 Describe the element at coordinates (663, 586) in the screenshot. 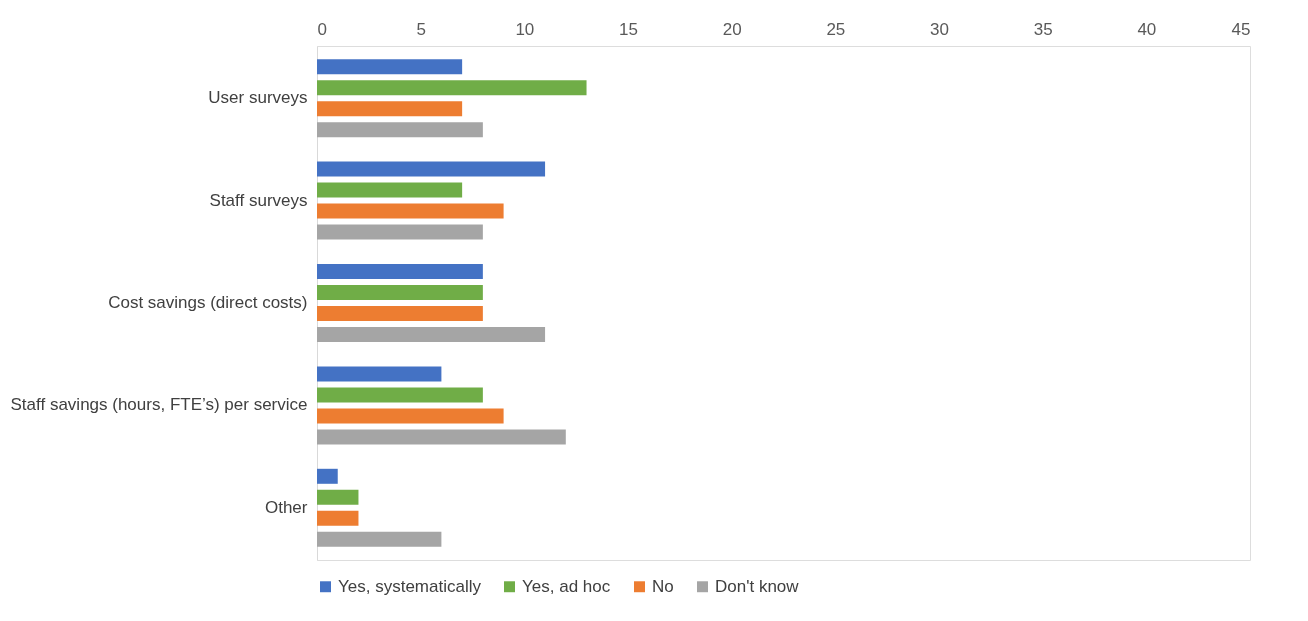

I see `legend-label: No` at that location.